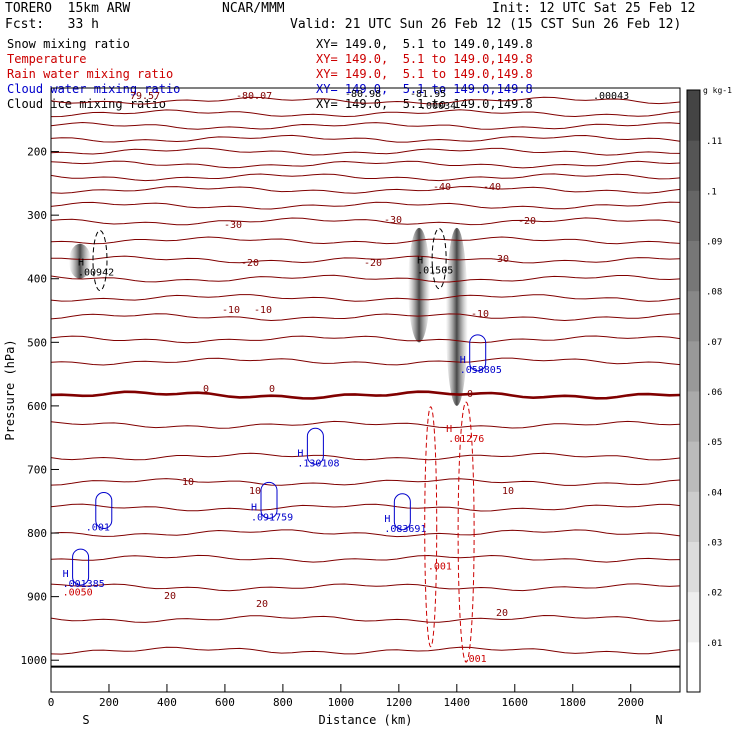 The image size is (740, 740). What do you see at coordinates (466, 439) in the screenshot?
I see `rain-max-value: .01276` at bounding box center [466, 439].